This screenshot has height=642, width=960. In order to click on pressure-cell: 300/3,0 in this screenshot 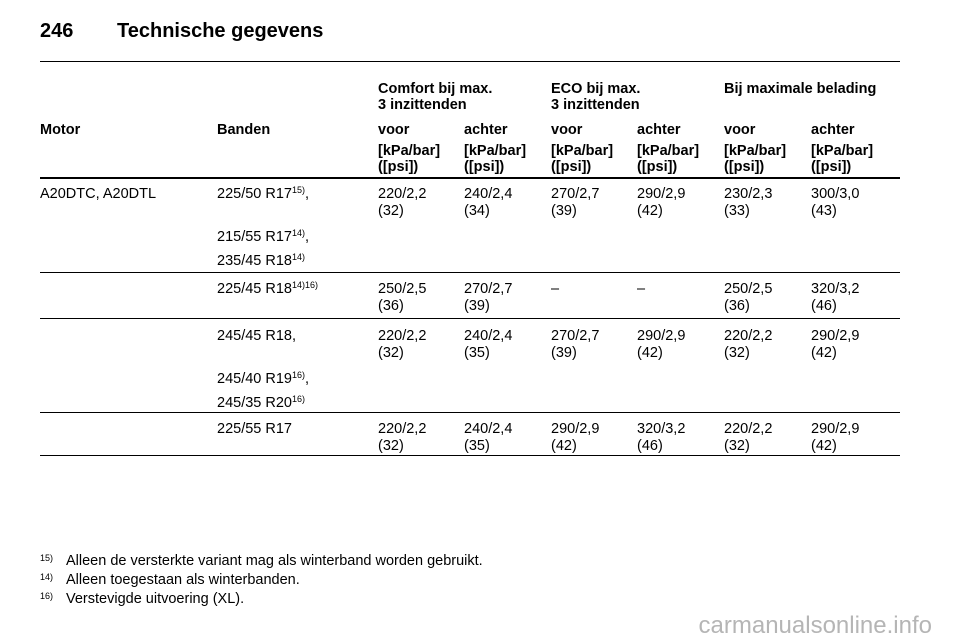, I will do `click(835, 194)`.